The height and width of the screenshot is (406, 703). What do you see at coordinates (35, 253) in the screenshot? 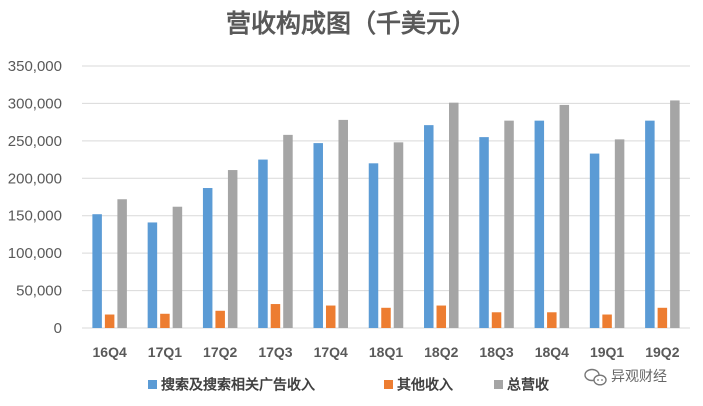
I see `y-tick-label: 100,000` at bounding box center [35, 253].